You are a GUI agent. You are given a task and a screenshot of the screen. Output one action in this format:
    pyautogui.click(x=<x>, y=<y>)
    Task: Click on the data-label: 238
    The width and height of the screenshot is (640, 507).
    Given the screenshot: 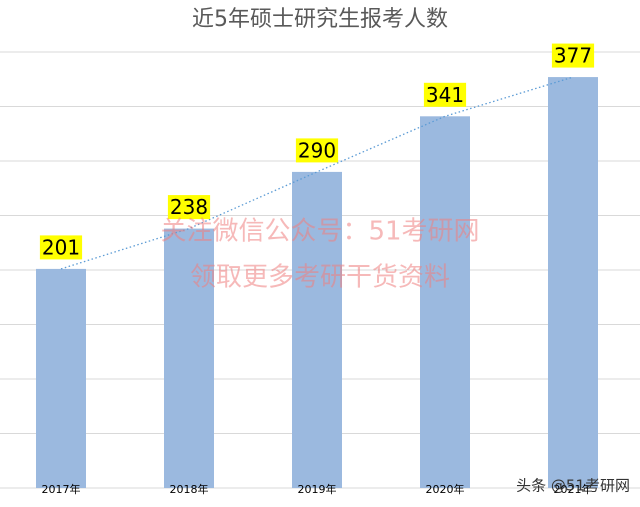 What is the action you would take?
    pyautogui.click(x=189, y=207)
    